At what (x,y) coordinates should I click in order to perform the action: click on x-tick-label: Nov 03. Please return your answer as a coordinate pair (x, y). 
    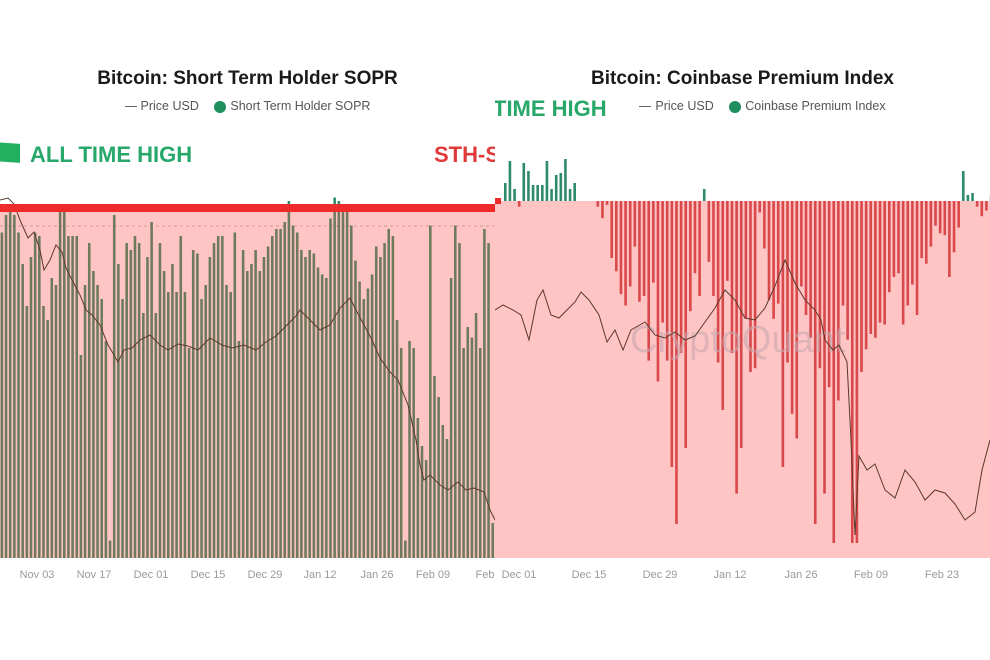
    Looking at the image, I should click on (37, 575).